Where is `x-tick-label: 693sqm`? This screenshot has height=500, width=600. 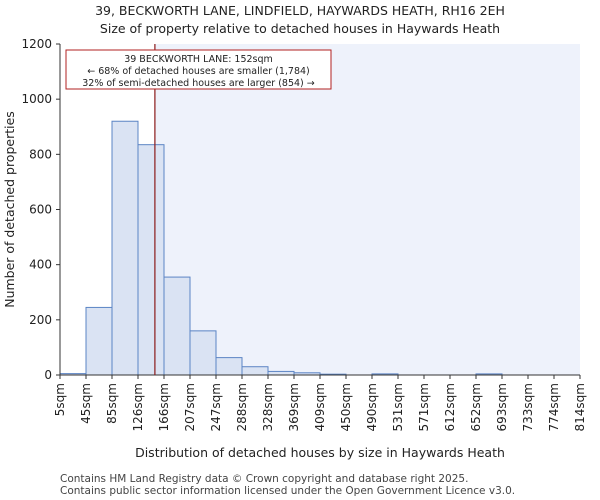 x-tick-label: 693sqm is located at coordinates (502, 407).